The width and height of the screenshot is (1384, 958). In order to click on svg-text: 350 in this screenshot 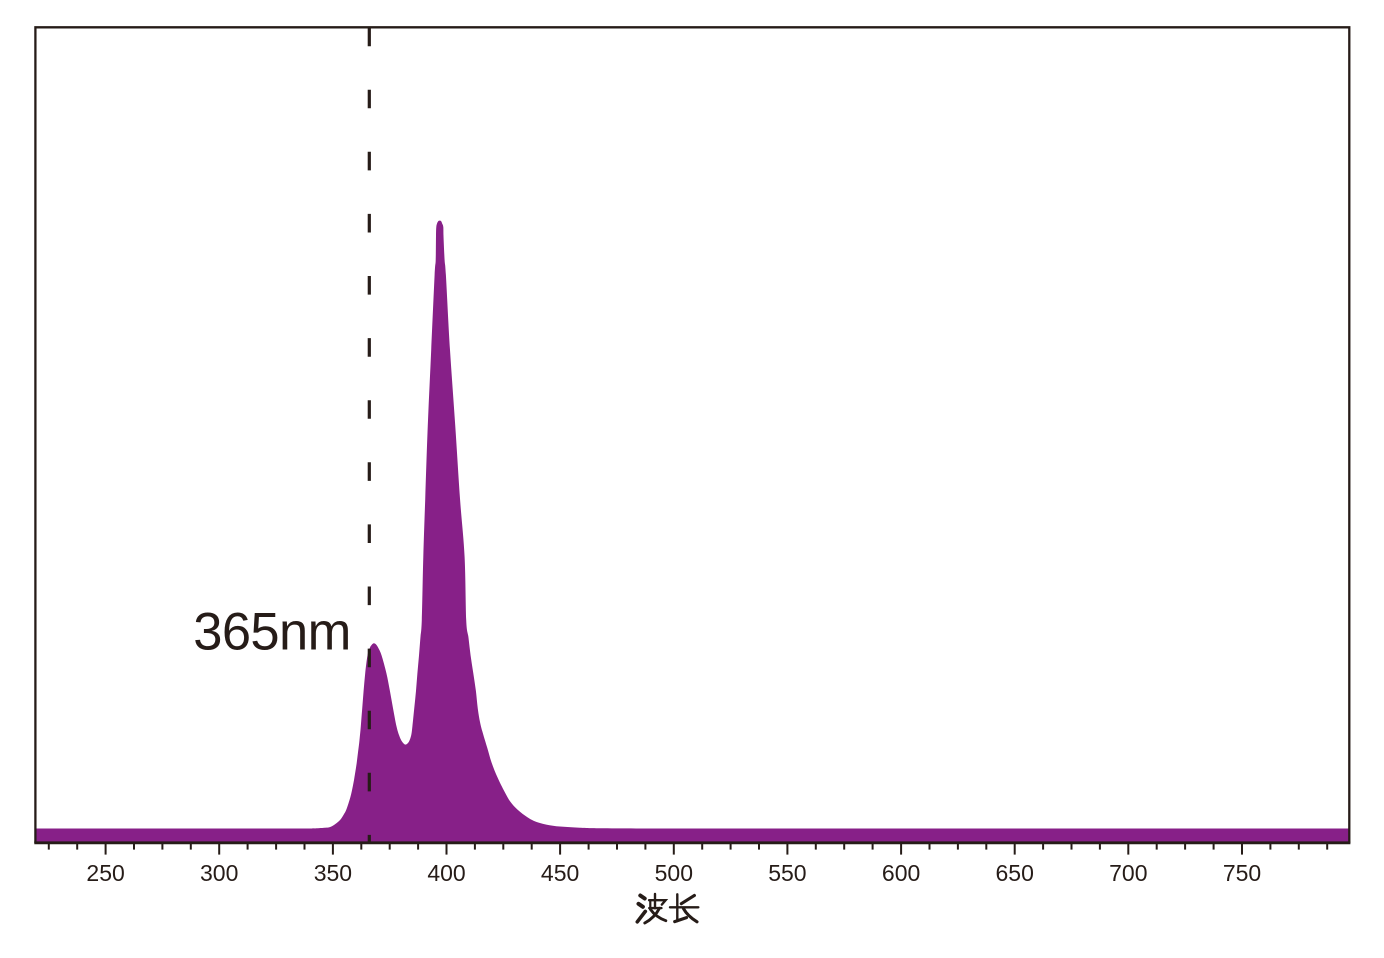, I will do `click(333, 873)`.